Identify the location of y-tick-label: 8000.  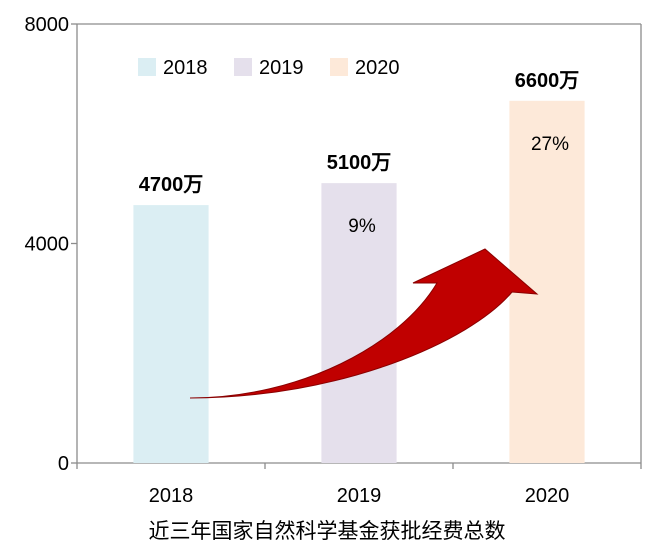
(47, 25).